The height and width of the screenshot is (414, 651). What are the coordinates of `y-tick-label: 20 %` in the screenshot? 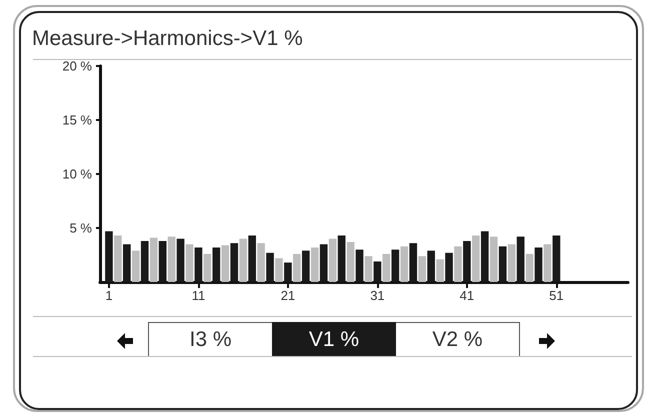 It's located at (77, 66).